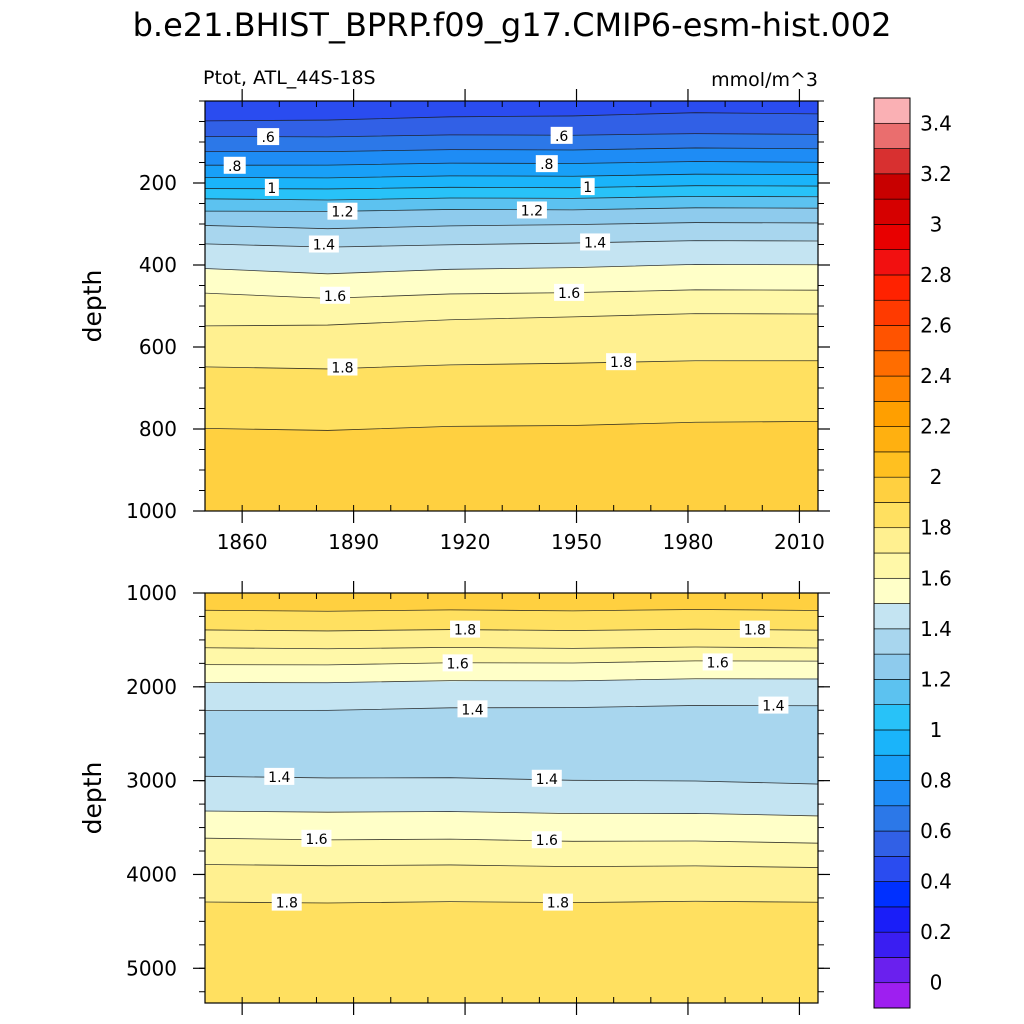 The height and width of the screenshot is (1024, 1024). Describe the element at coordinates (936, 882) in the screenshot. I see `colorbar-label: 0.4` at that location.